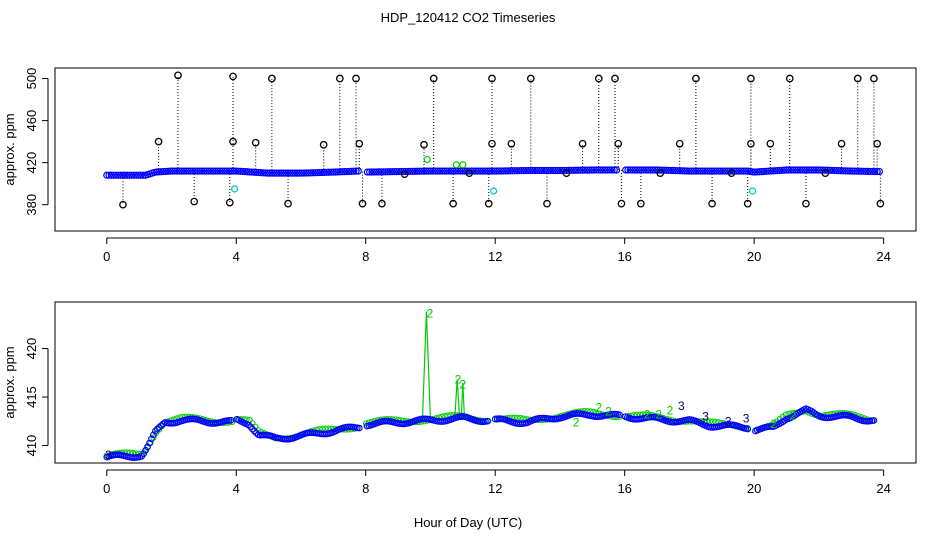  Describe the element at coordinates (236, 256) in the screenshot. I see `x-tick-label: 4` at that location.